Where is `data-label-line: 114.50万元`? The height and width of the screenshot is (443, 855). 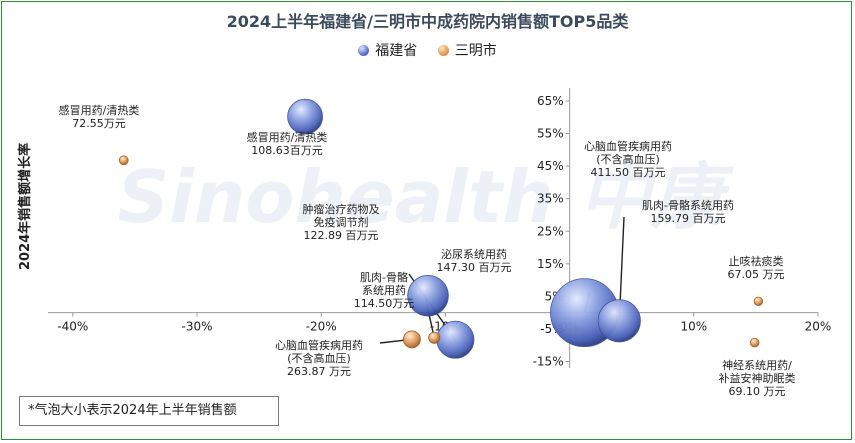 data-label-line: 114.50万元 is located at coordinates (384, 303).